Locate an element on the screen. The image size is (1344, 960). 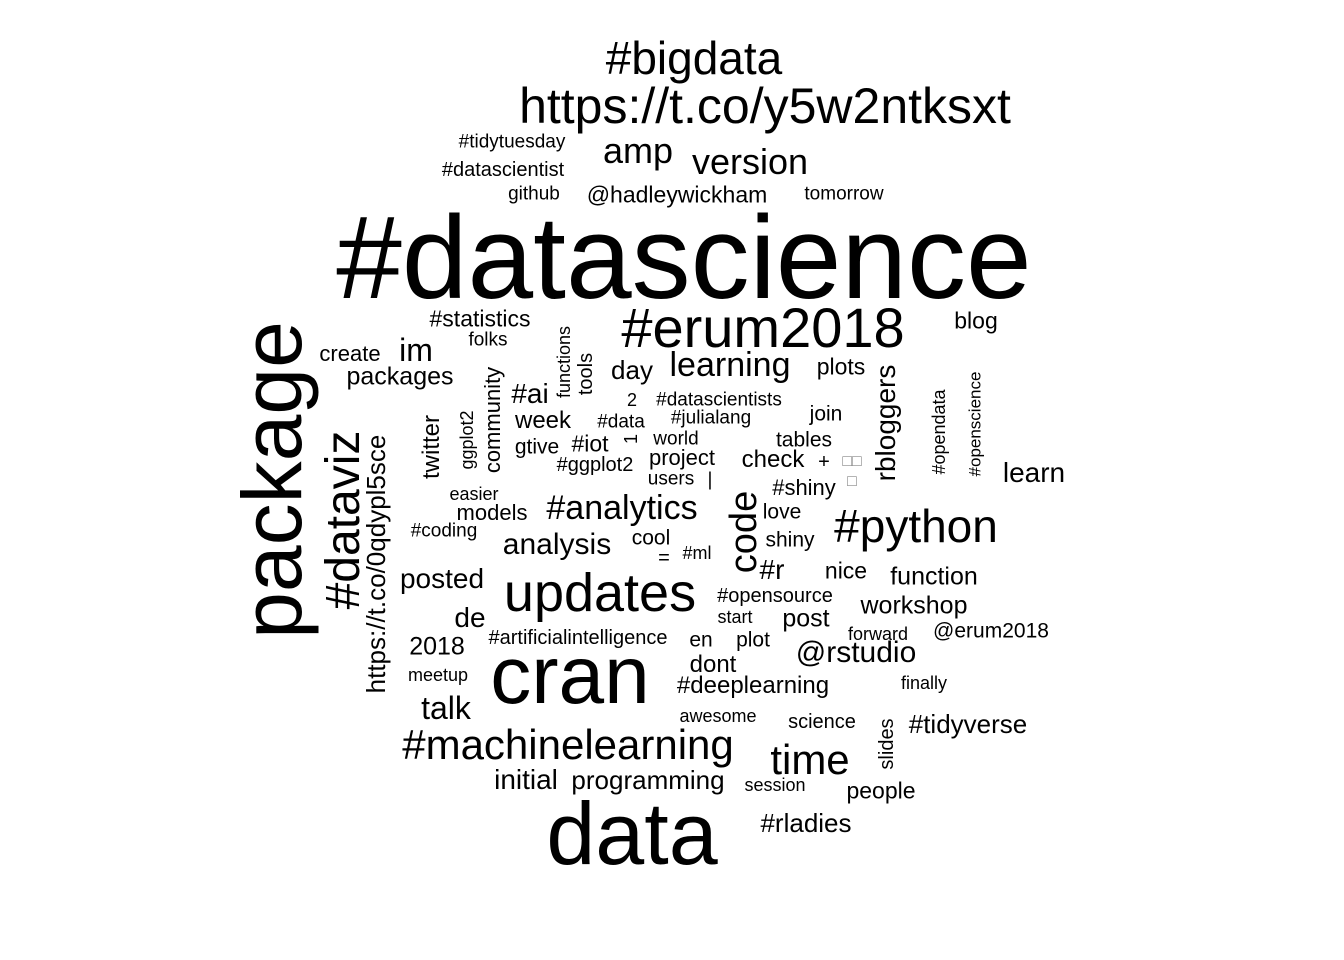
word: en is located at coordinates (701, 640).